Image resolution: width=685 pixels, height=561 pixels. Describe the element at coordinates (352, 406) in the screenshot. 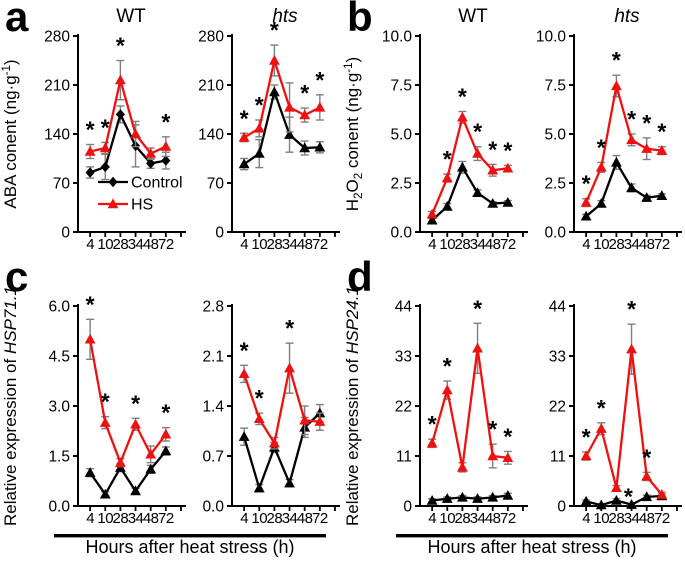

I see `y-axis-label: Relative expression of HSP24.1` at that location.